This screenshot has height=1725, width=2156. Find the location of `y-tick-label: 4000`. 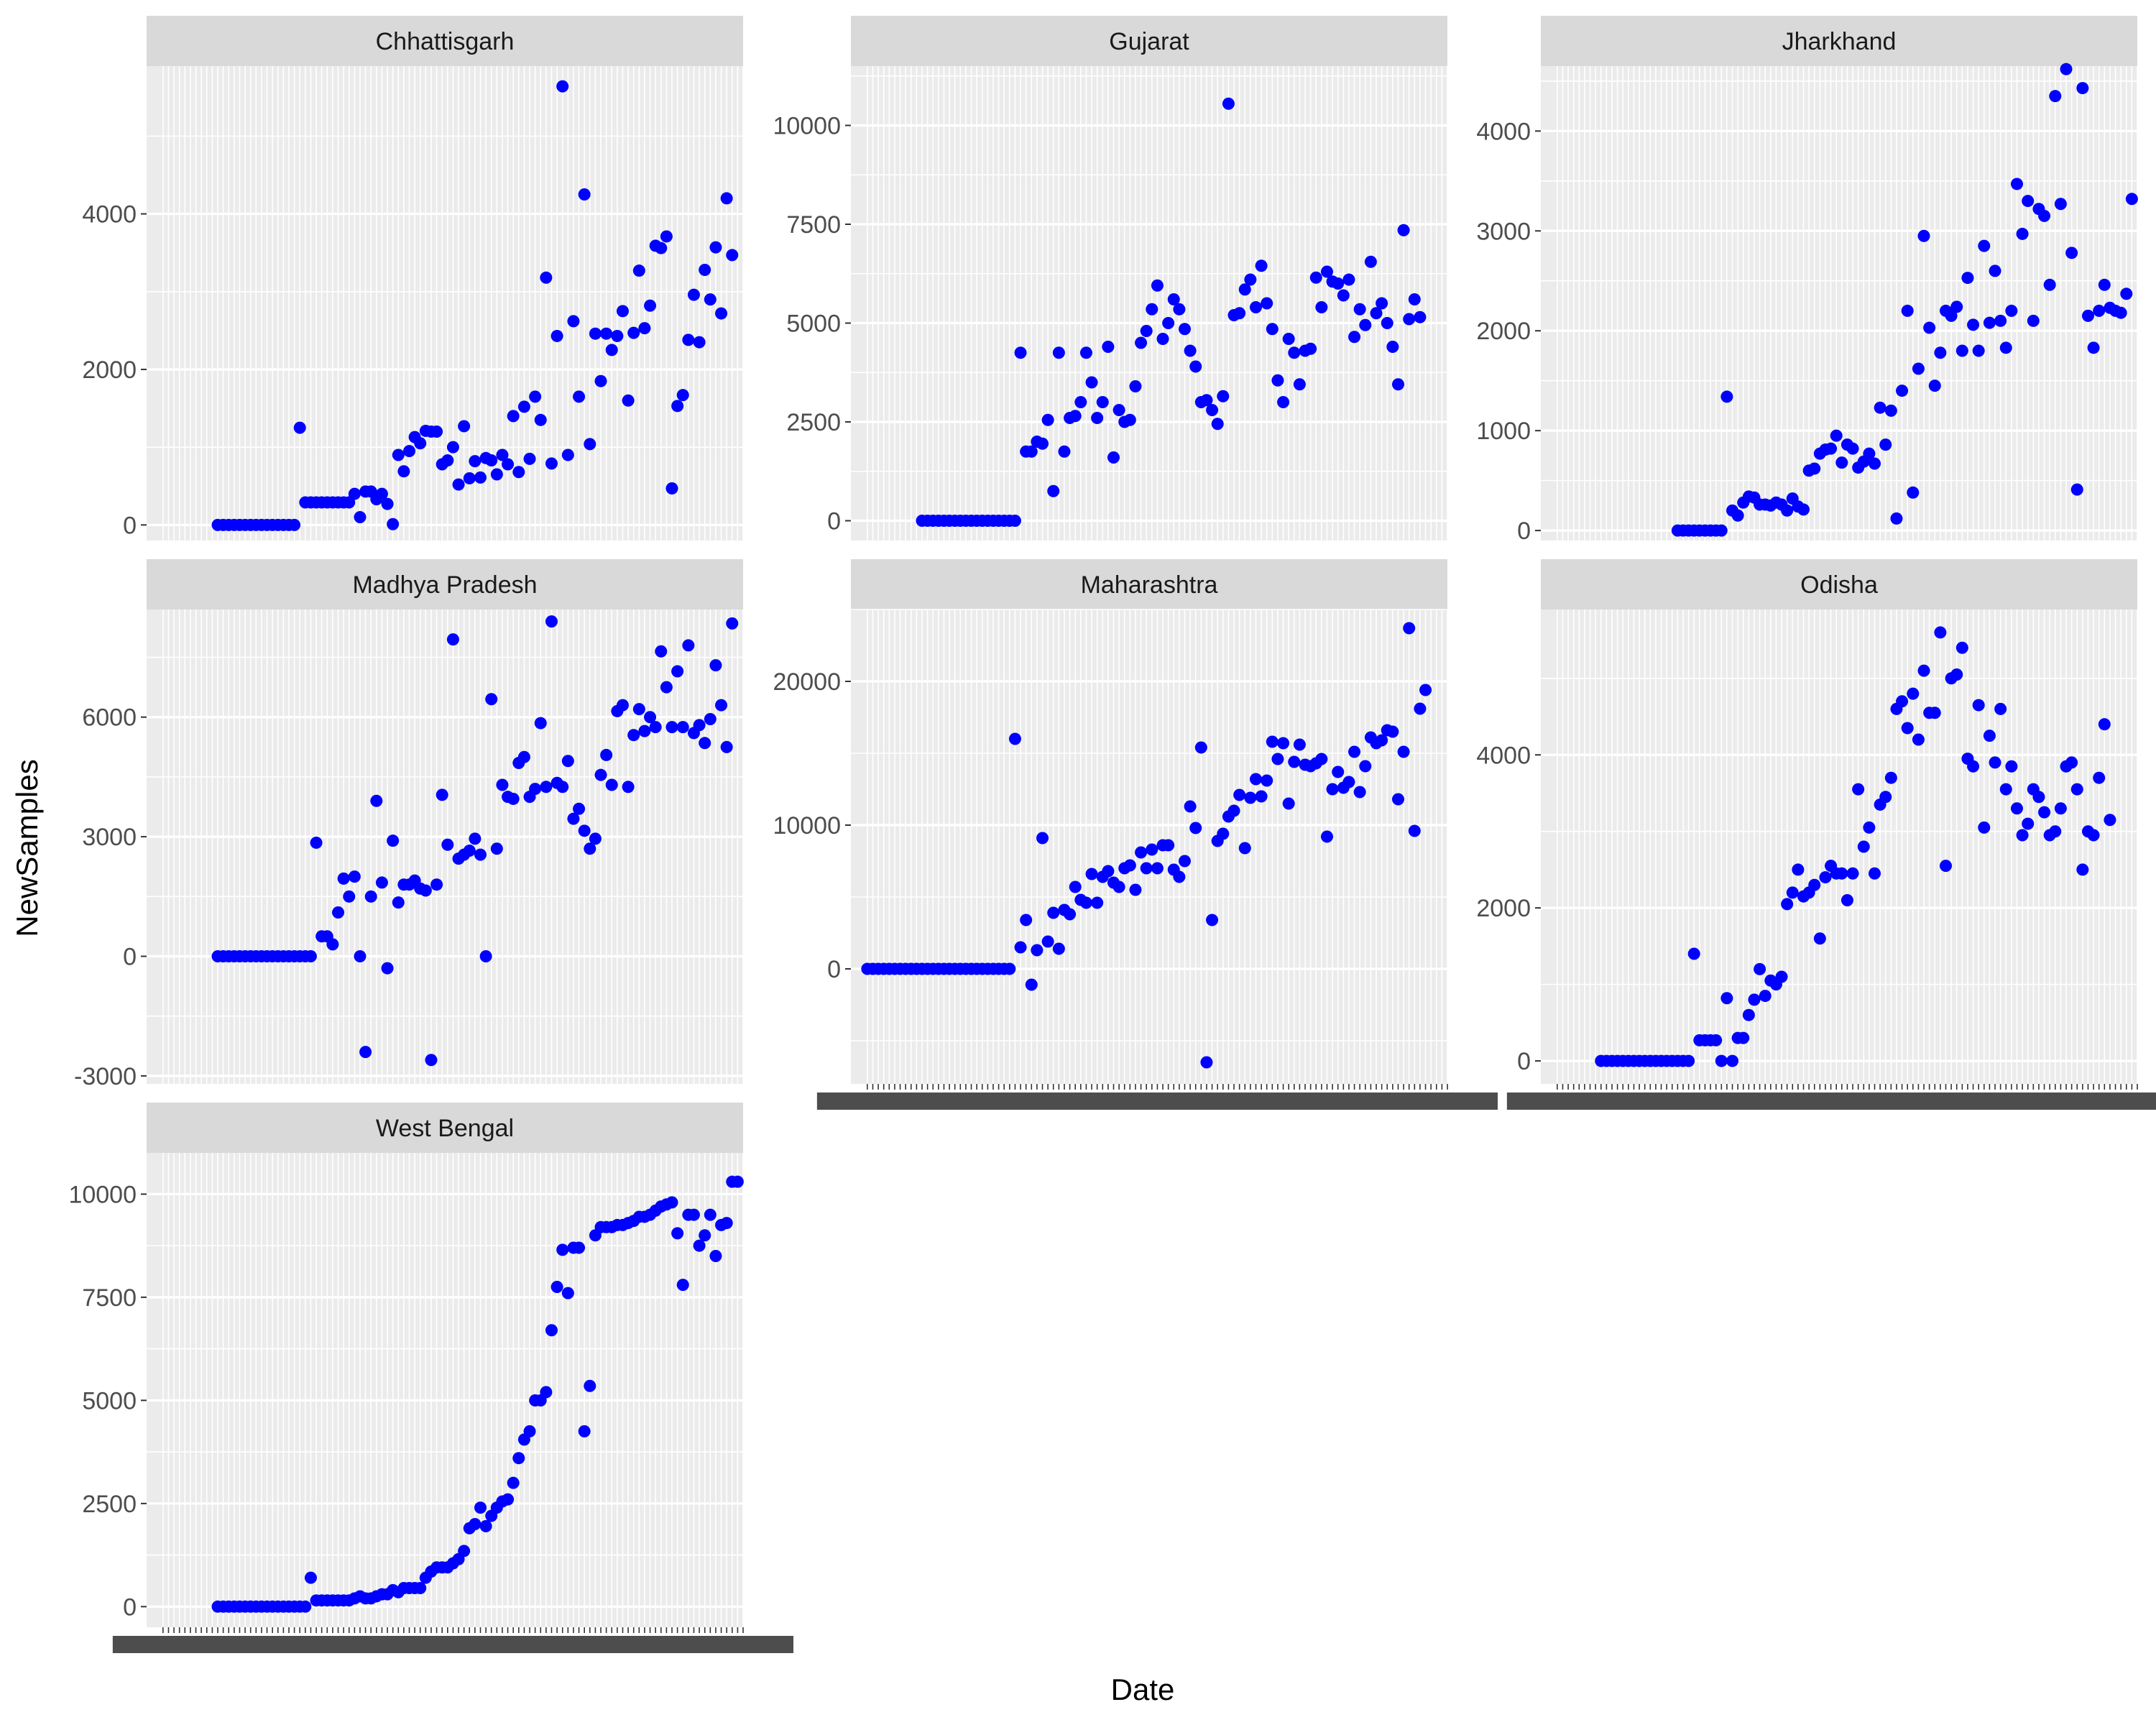

y-tick-label: 4000 is located at coordinates (109, 215).